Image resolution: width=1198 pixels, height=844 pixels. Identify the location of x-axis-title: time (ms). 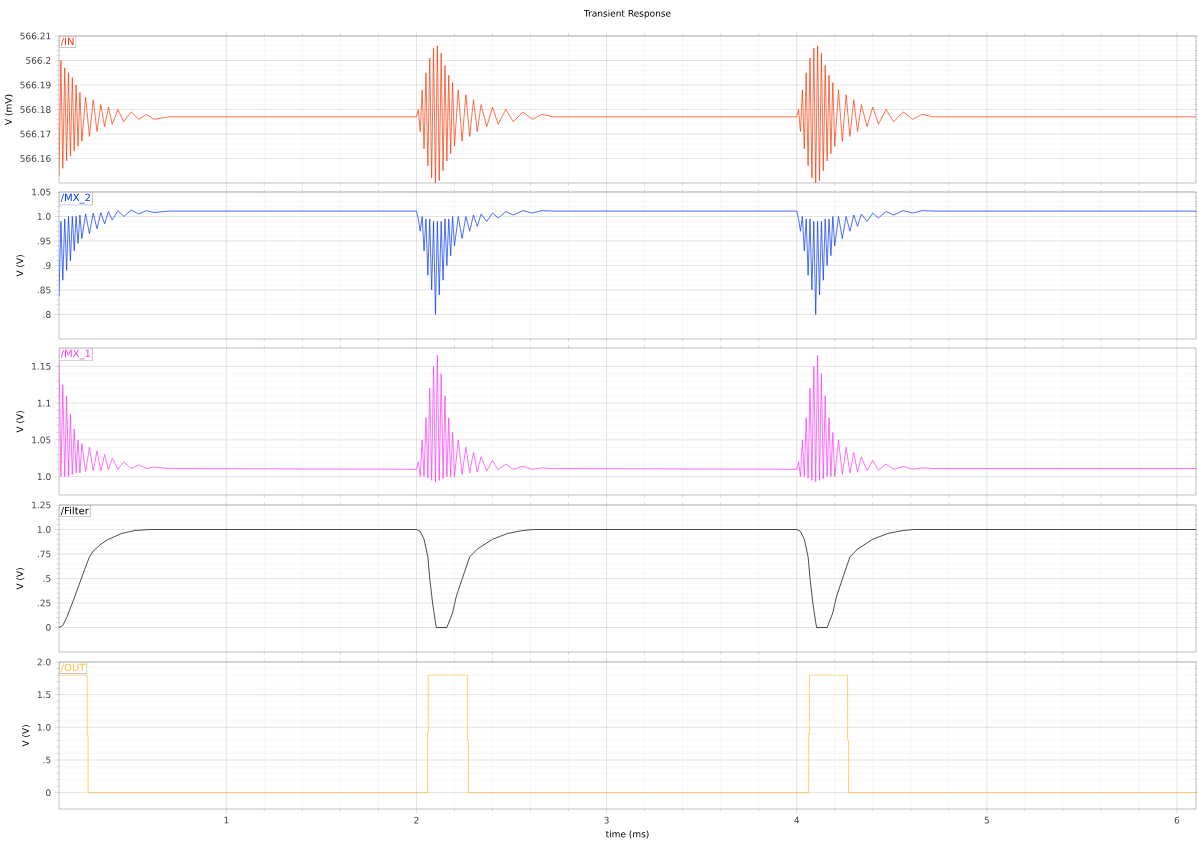
(627, 834).